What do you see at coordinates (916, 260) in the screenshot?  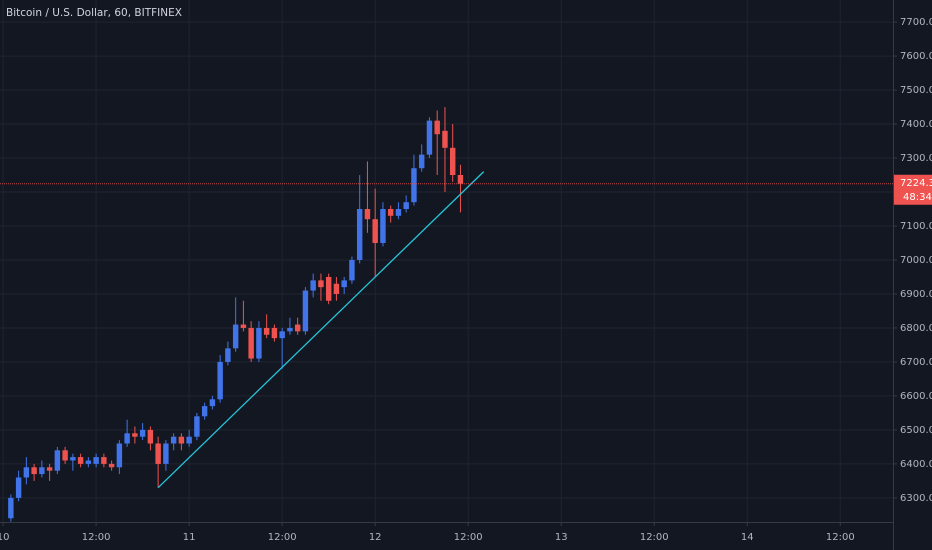 I see `y-tick-label: 7000.0` at bounding box center [916, 260].